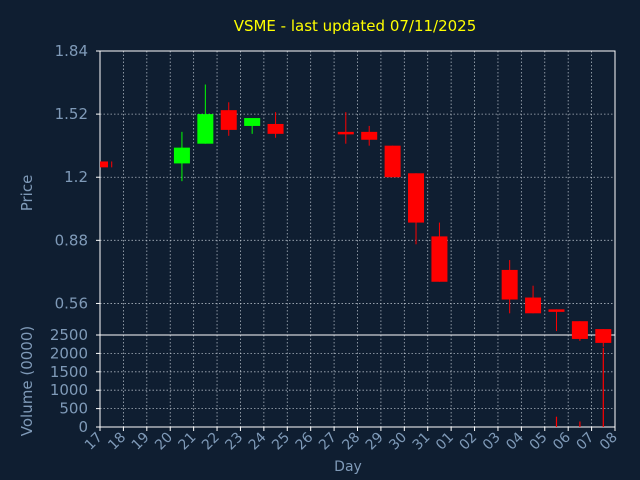  Describe the element at coordinates (27, 381) in the screenshot. I see `volume-axis-label: Volume (0000)` at that location.